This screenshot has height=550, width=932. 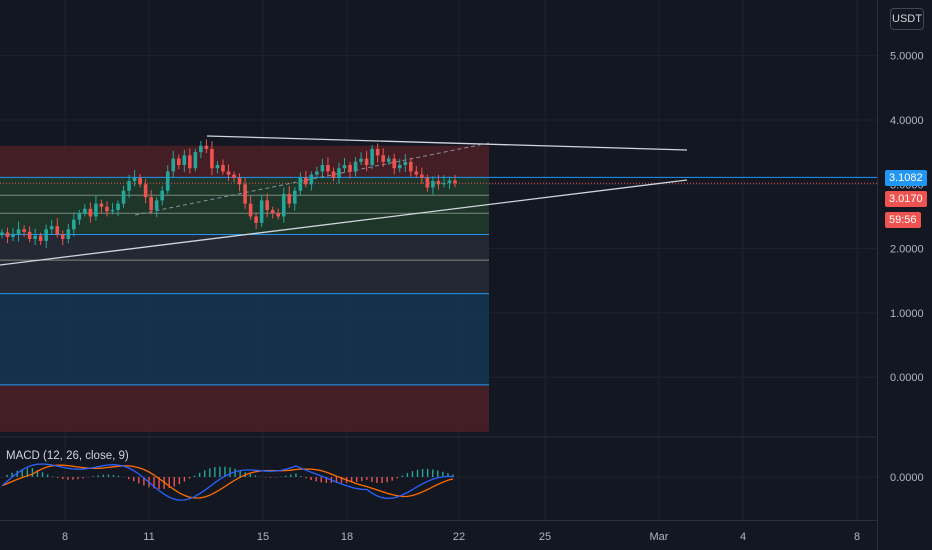 I want to click on countdown-badge: 59:56, so click(x=903, y=220).